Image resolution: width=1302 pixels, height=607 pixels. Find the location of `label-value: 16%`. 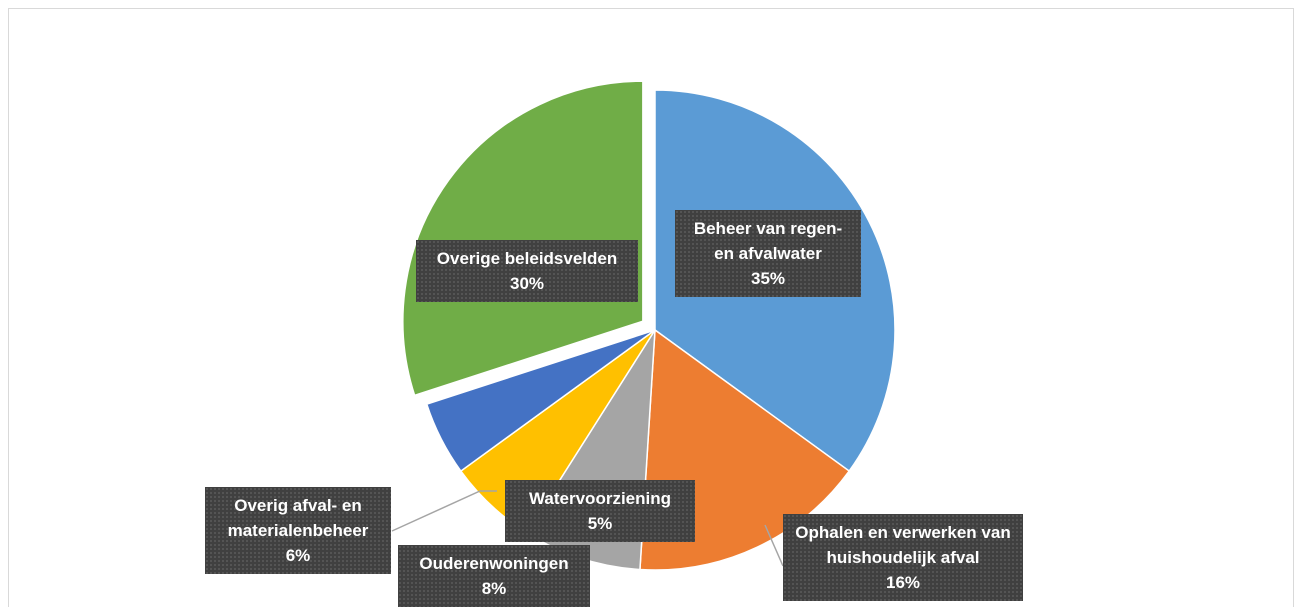

label-value: 16% is located at coordinates (903, 582).